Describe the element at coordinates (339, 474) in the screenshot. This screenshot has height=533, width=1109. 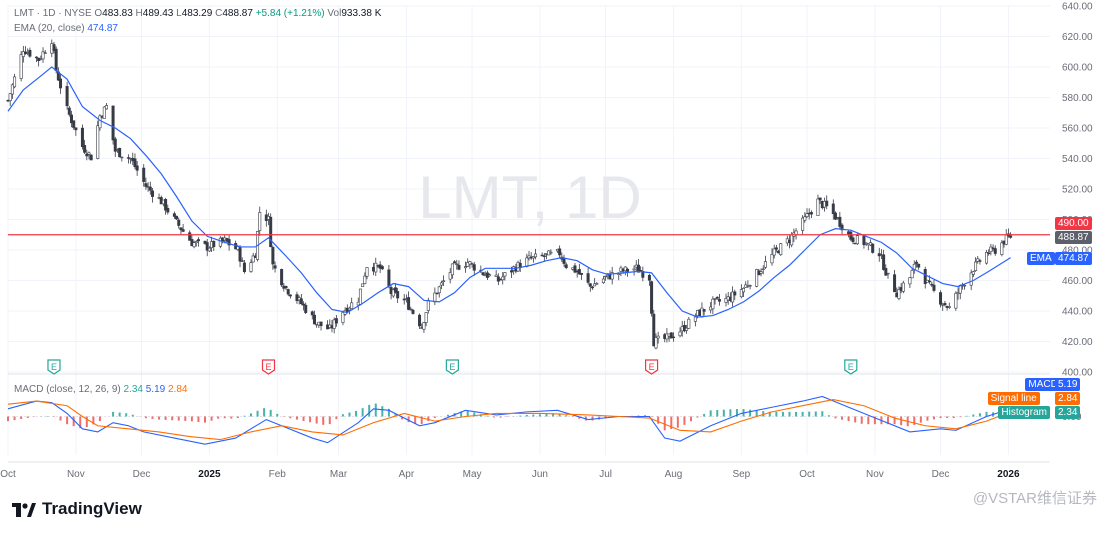
I see `x-tick-label: Mar` at that location.